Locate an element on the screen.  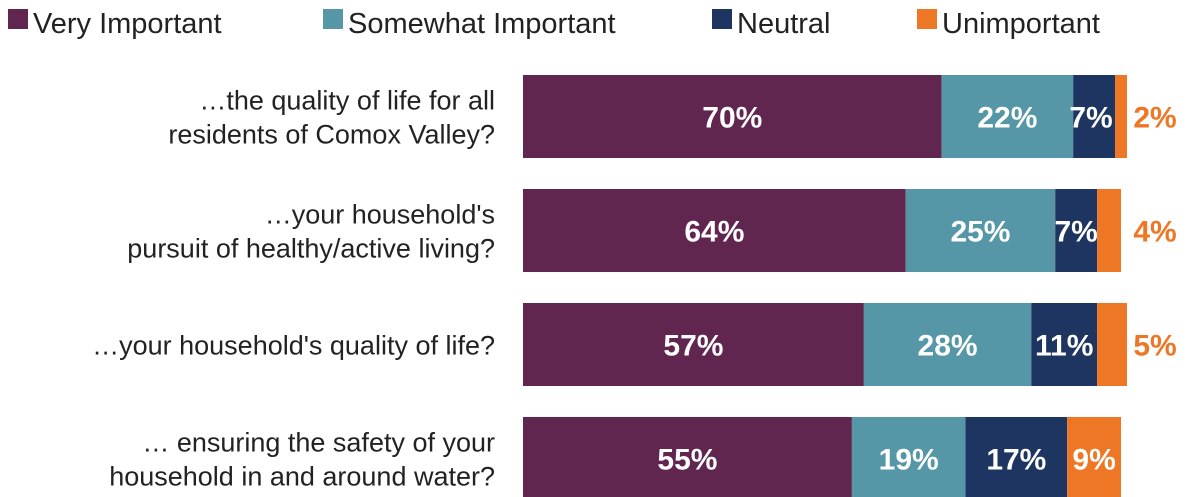
bar-row: 57% 28% 11% 5% is located at coordinates (850, 344).